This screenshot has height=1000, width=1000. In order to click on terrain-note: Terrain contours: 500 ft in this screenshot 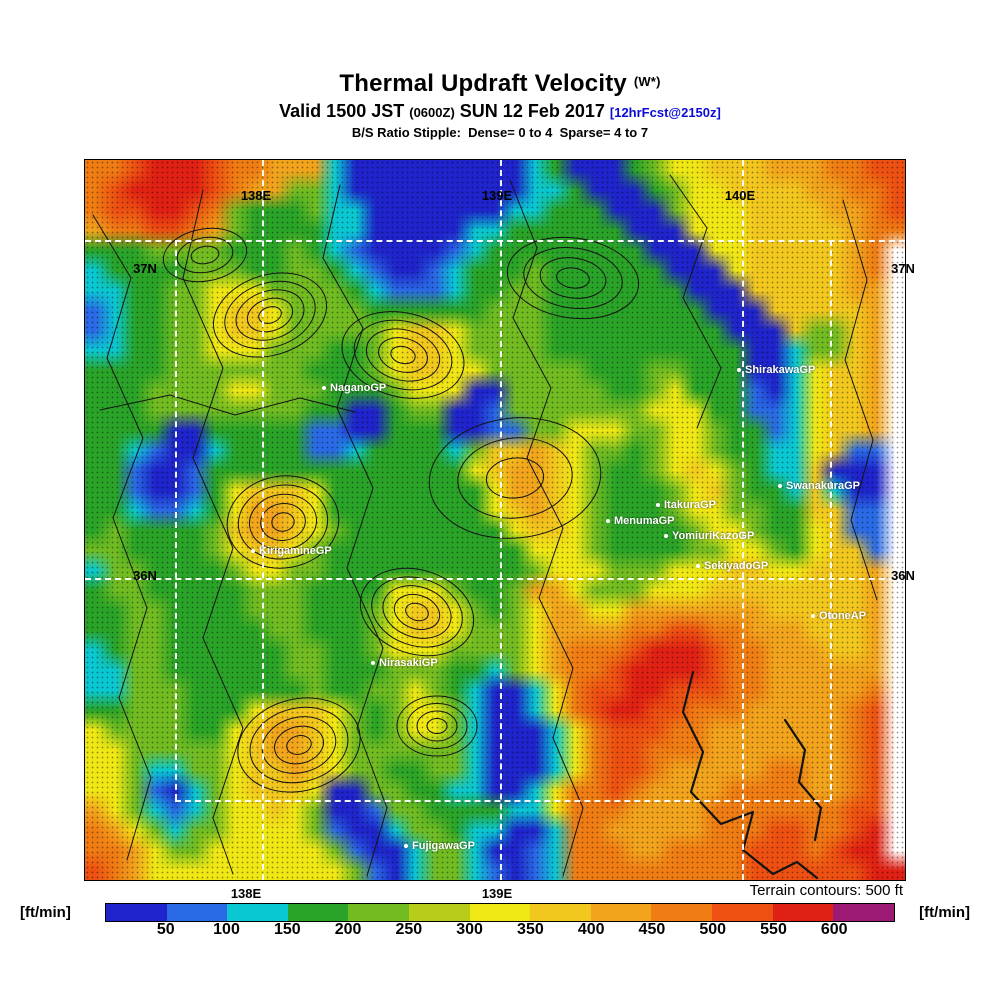, I will do `click(826, 890)`.